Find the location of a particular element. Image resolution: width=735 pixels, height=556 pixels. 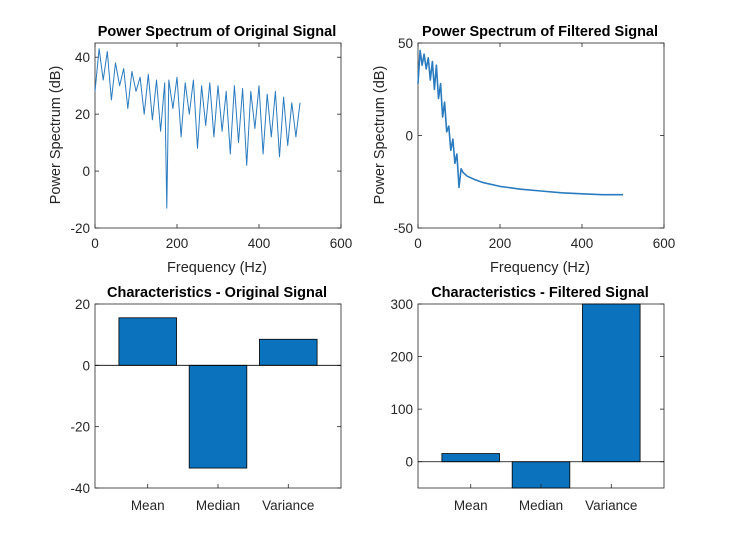

y-tick-label: 300 is located at coordinates (401, 304).